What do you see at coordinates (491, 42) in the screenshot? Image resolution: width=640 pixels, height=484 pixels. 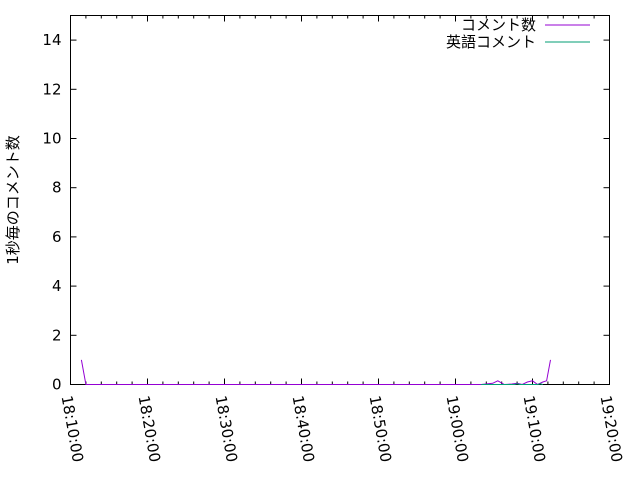 I see `legend-label: 英語コメント` at bounding box center [491, 42].